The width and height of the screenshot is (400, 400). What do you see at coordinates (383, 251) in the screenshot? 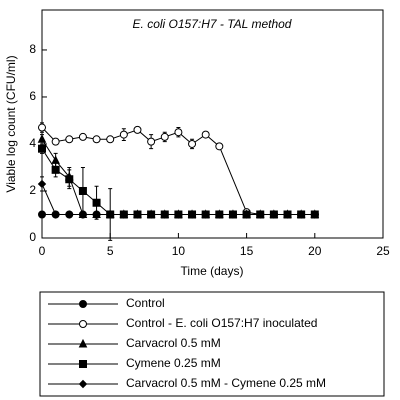
I see `x-tick-label: 25` at bounding box center [383, 251].